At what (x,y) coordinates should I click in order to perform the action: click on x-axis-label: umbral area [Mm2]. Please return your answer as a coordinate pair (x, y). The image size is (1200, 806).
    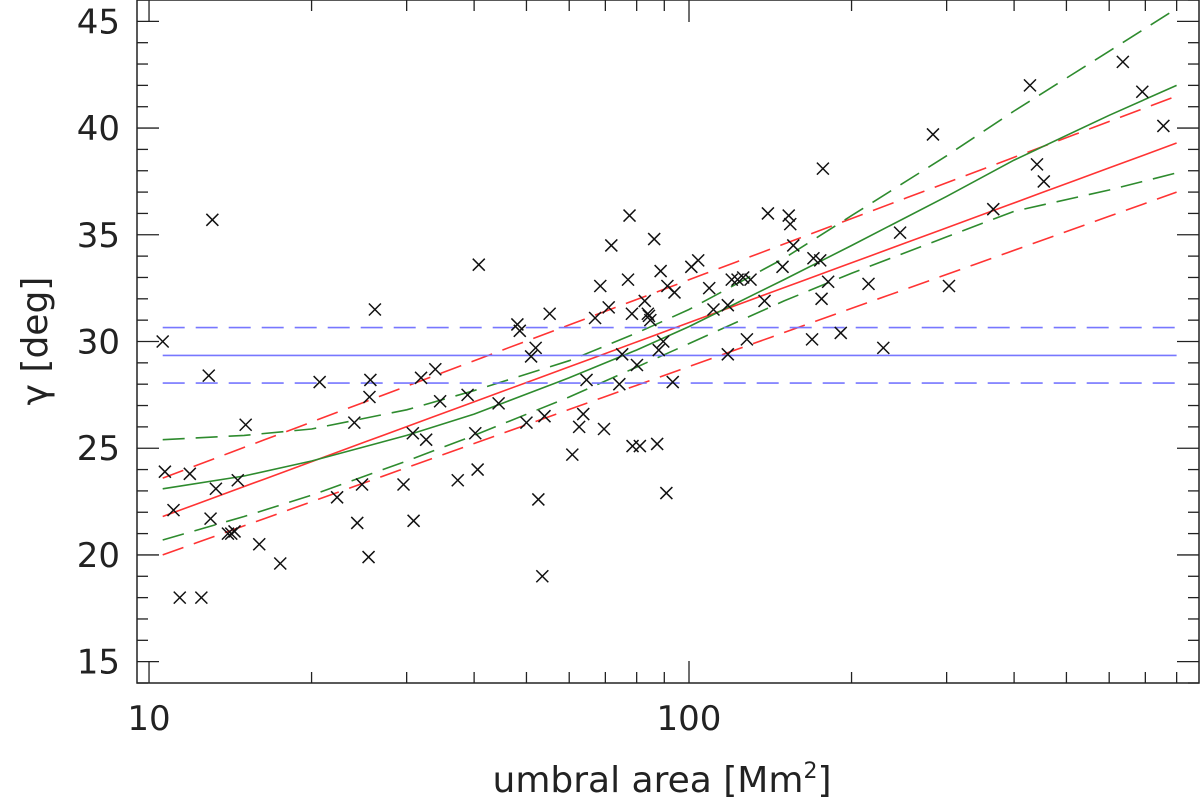
    Looking at the image, I should click on (662, 780).